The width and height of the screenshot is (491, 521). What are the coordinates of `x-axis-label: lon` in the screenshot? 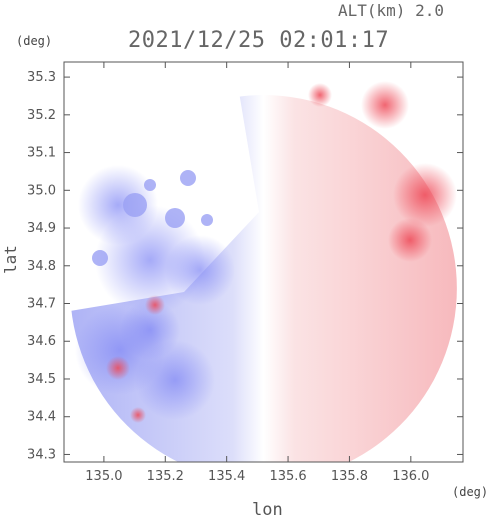 It's located at (267, 510).